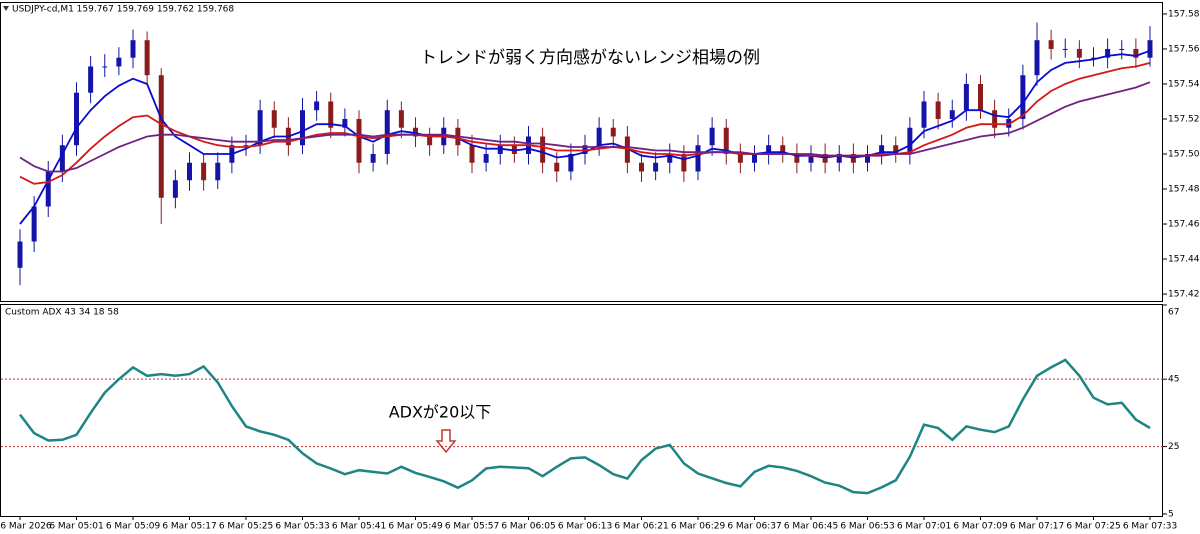 The height and width of the screenshot is (534, 1200). Describe the element at coordinates (1173, 447) in the screenshot. I see `y-tick-label: 25` at that location.